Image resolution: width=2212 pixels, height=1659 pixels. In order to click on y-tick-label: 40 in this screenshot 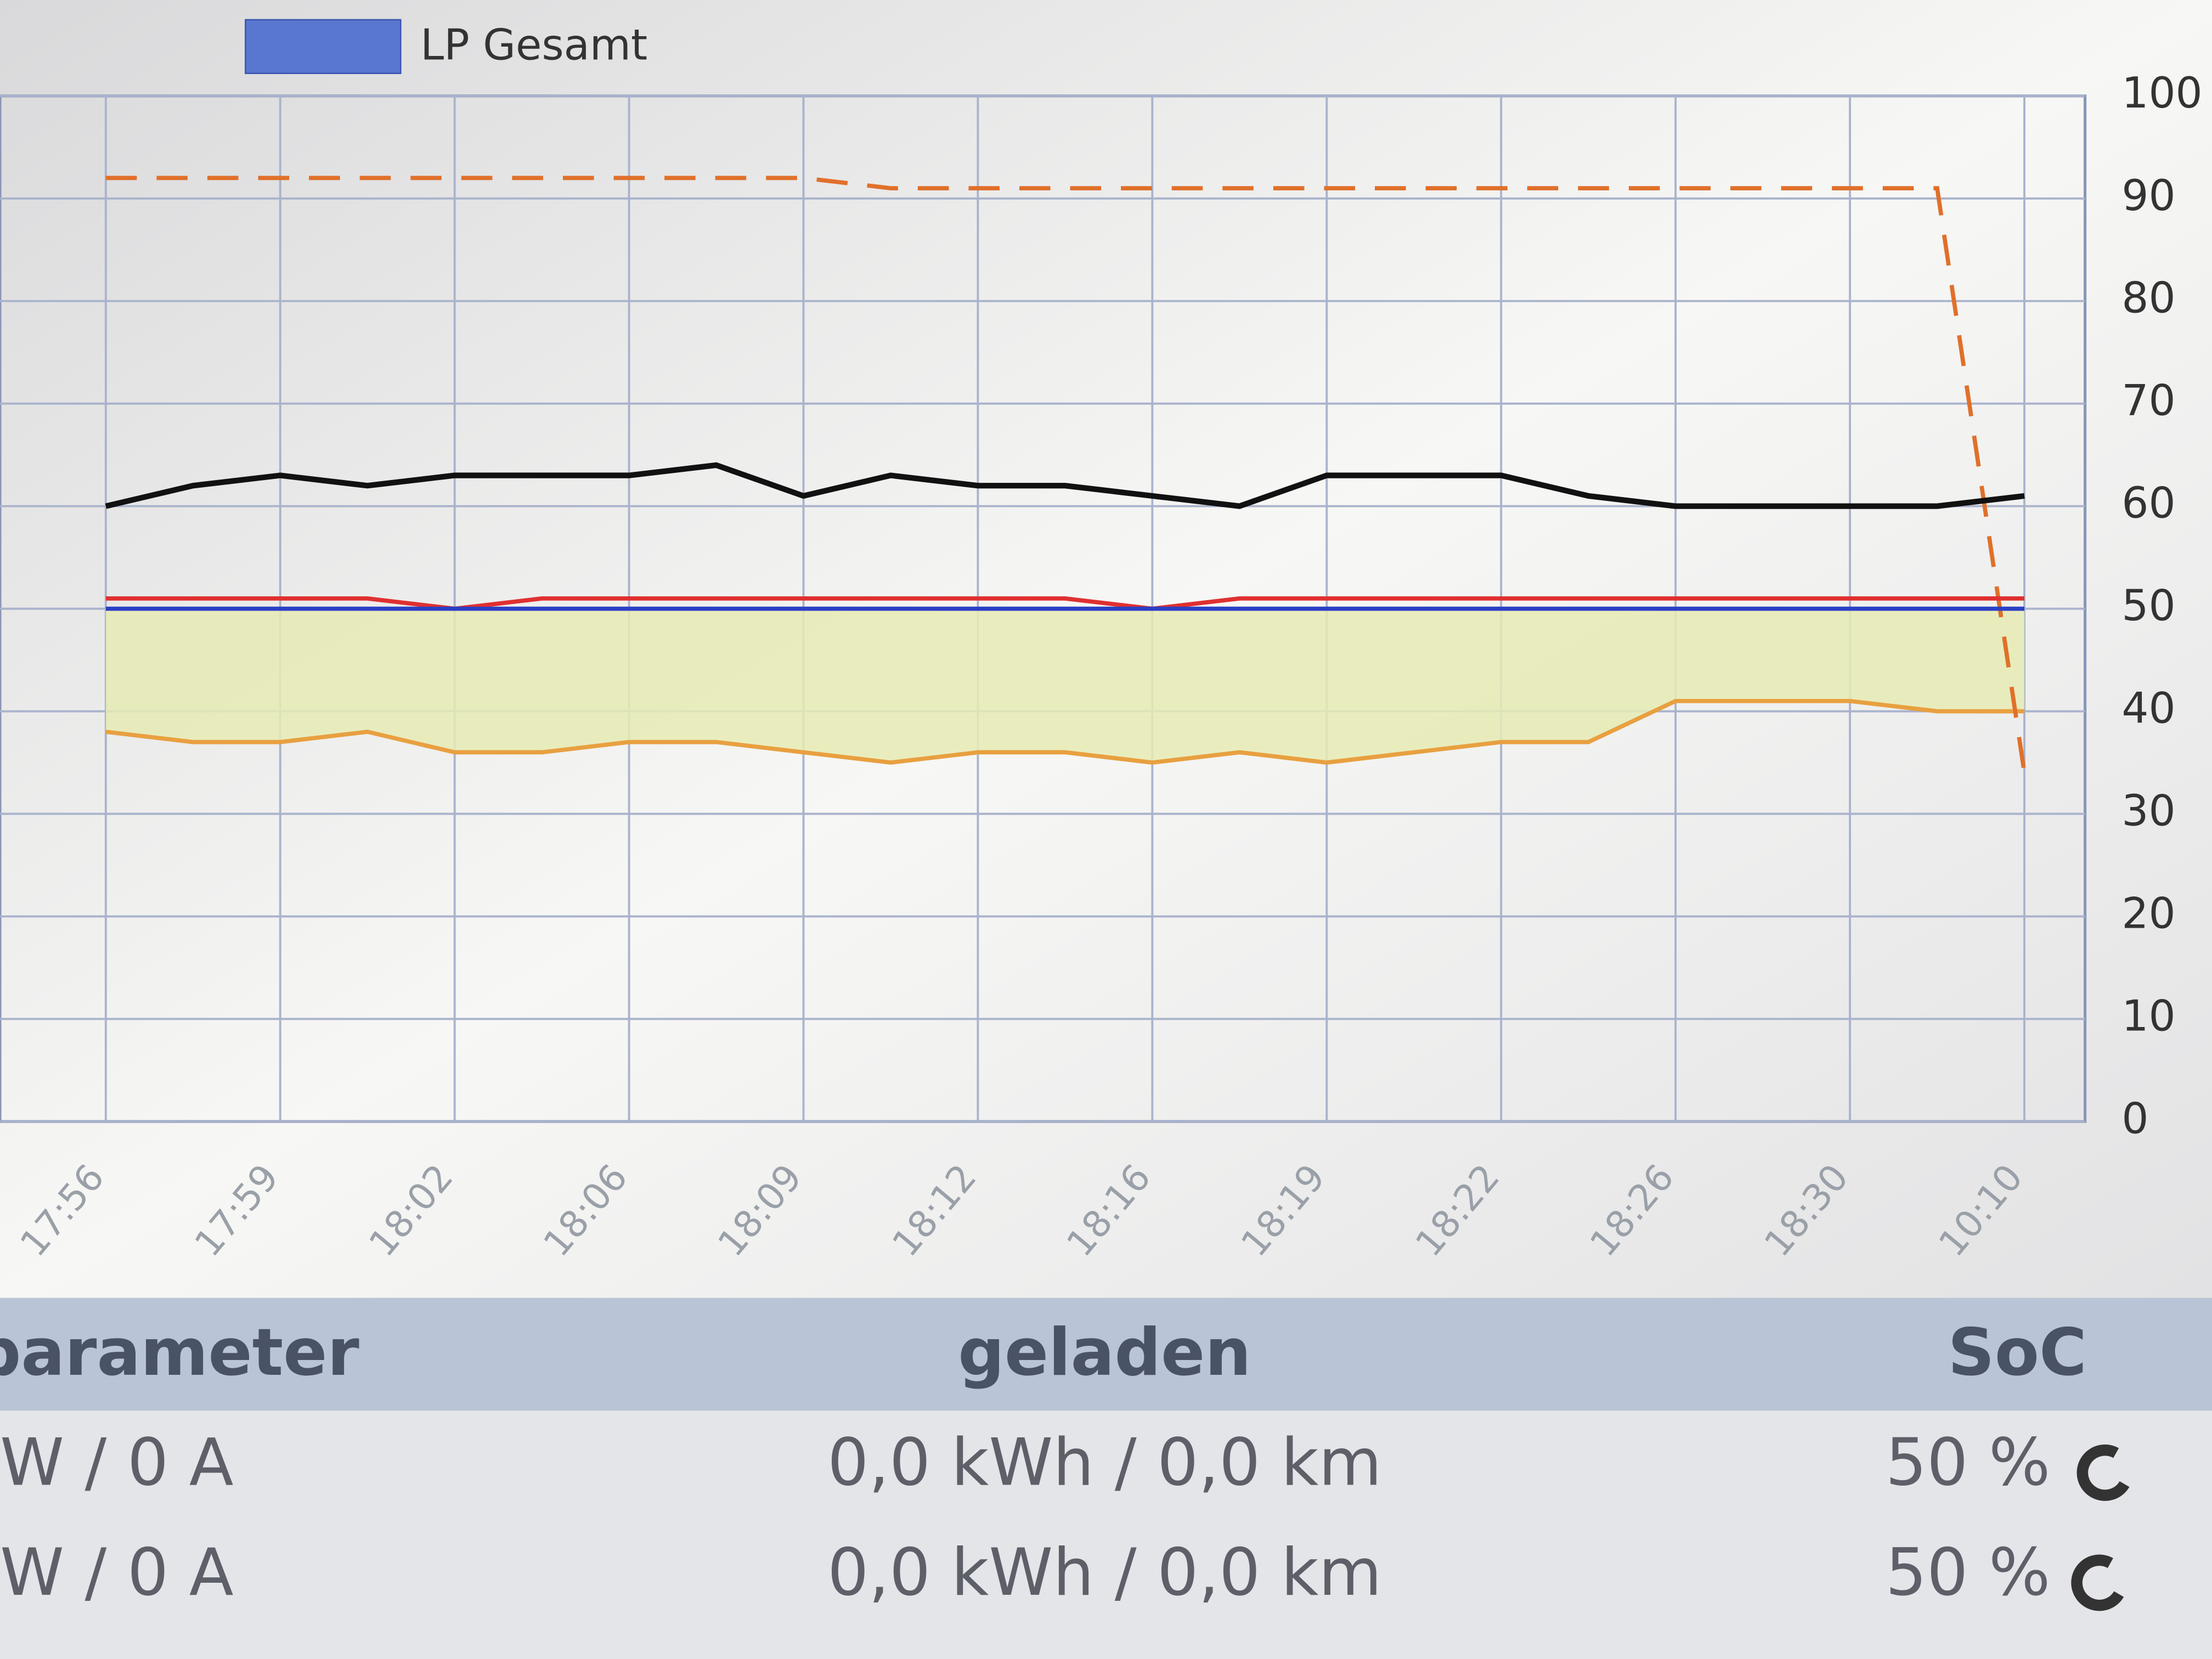, I will do `click(2148, 708)`.